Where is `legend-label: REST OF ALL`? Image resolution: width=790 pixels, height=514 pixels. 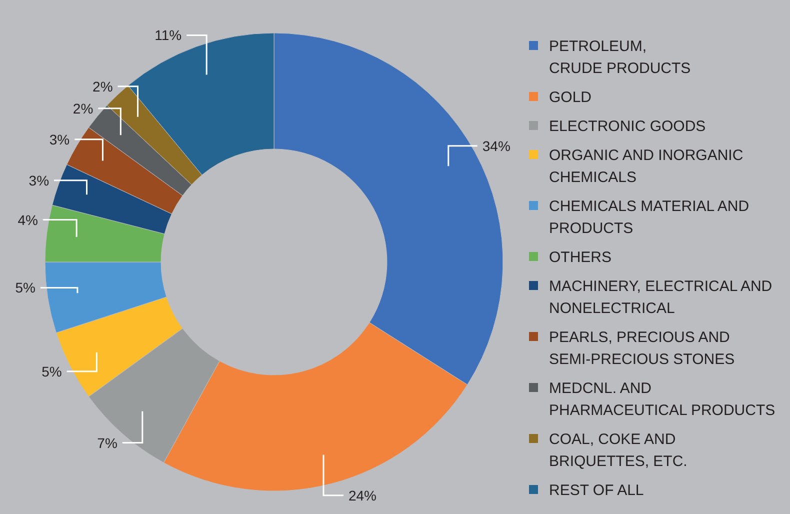
legend-label: REST OF ALL is located at coordinates (596, 490).